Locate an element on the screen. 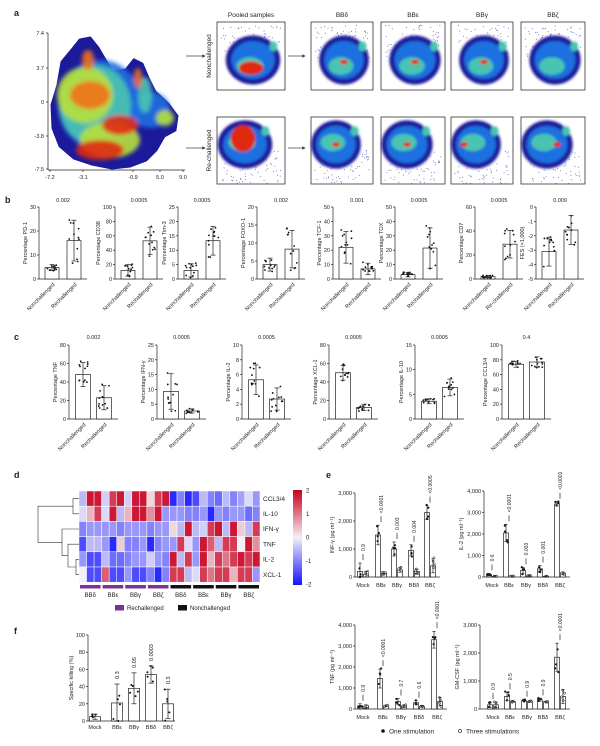 The height and width of the screenshot is (746, 600). category-label: BBγ is located at coordinates (527, 718).